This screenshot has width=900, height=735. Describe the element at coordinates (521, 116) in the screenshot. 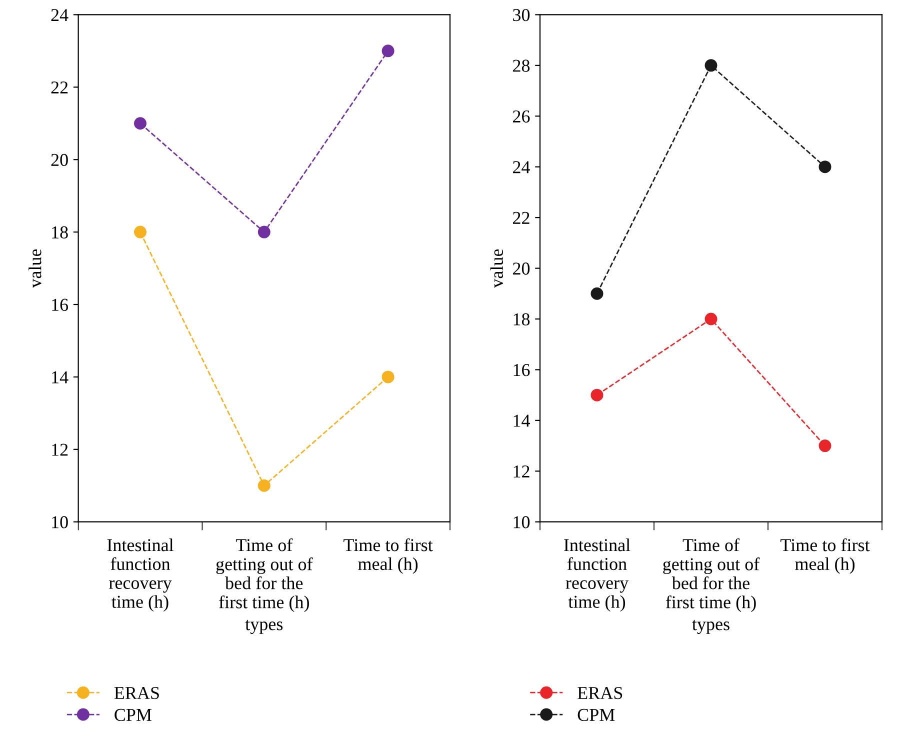

I see `y-tick-label: 26` at that location.